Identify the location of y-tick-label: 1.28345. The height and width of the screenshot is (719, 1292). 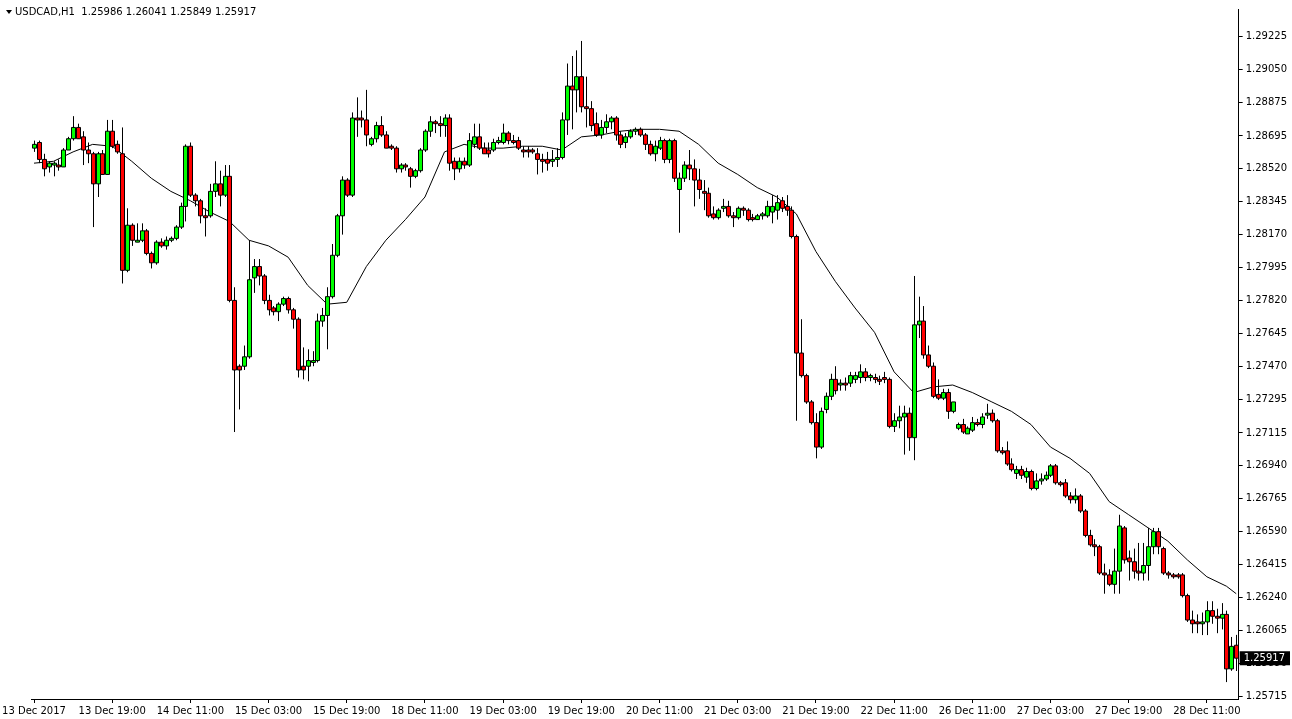
(1266, 201).